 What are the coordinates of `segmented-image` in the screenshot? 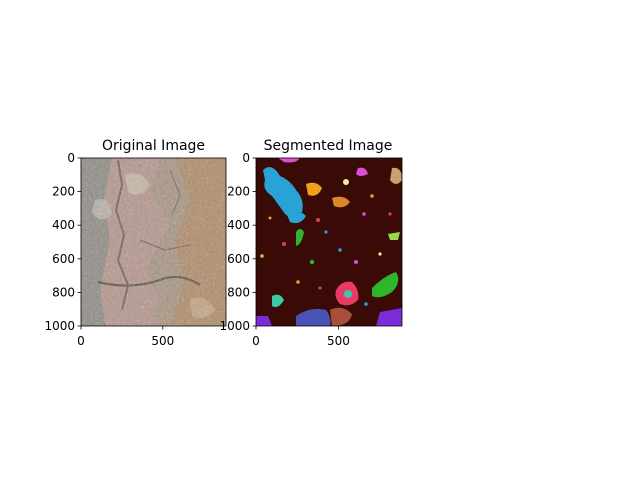 It's located at (329, 242).